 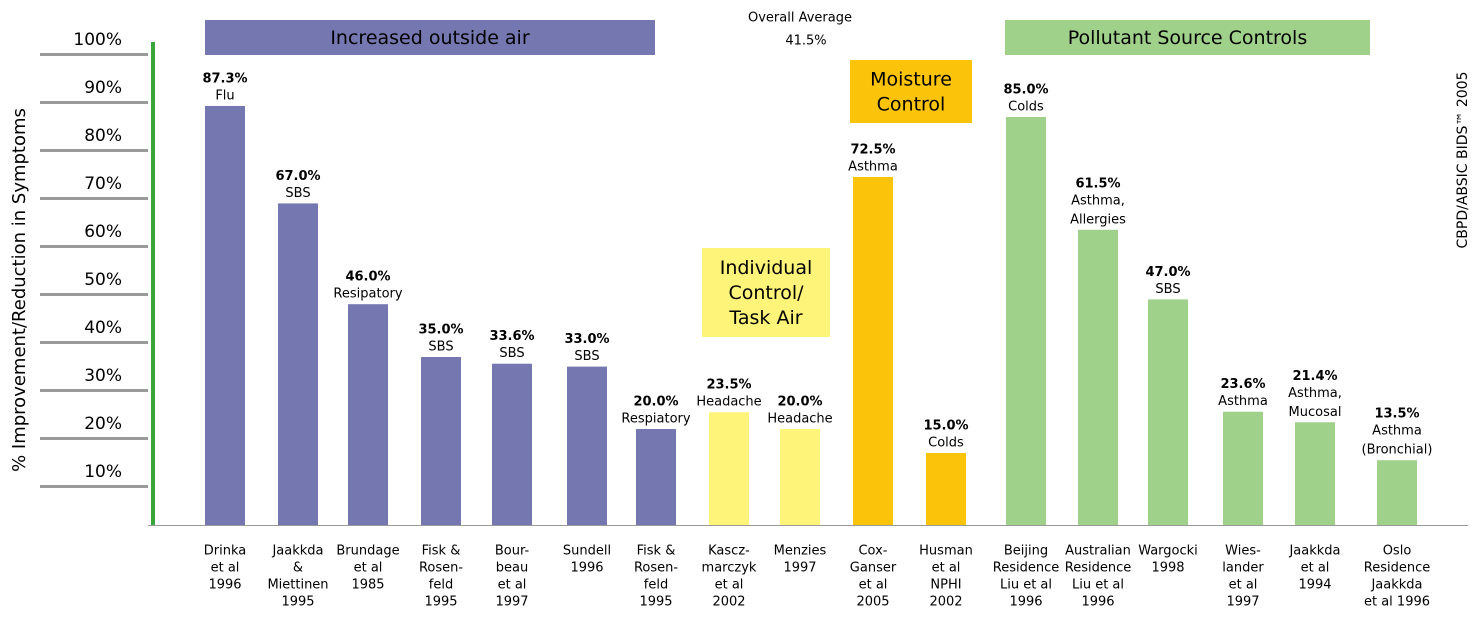 I want to click on y-axis, so click(x=153, y=283).